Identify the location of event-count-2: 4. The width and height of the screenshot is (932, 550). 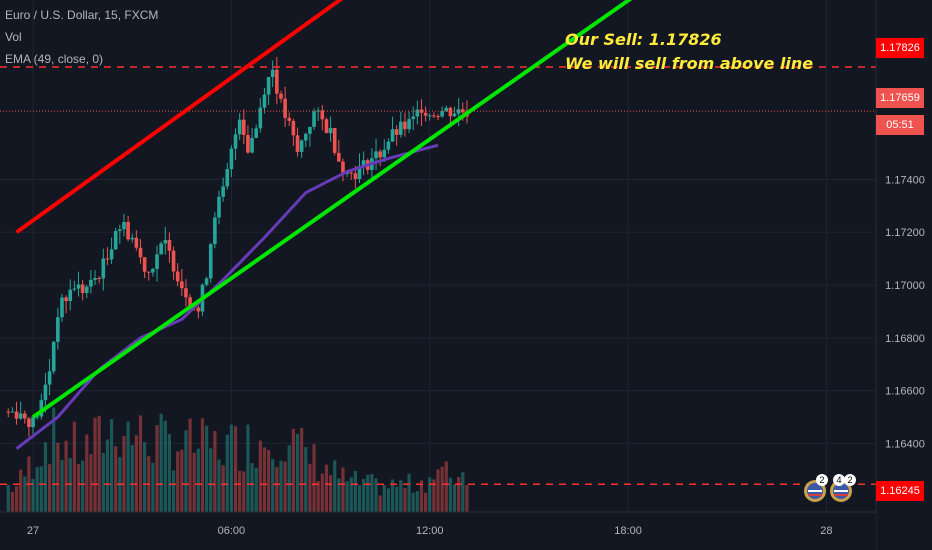
(838, 480).